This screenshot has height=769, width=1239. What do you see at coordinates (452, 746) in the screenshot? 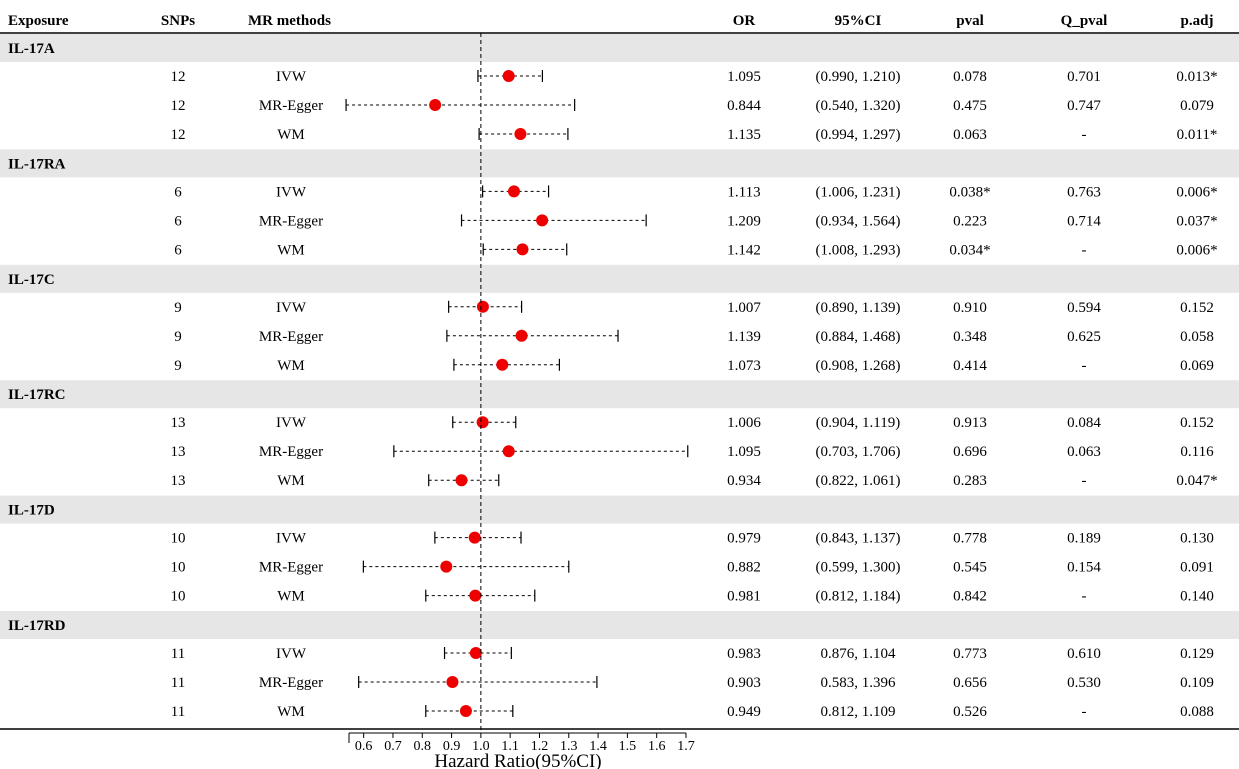
I see `x-tick-label: 0.9` at bounding box center [452, 746].